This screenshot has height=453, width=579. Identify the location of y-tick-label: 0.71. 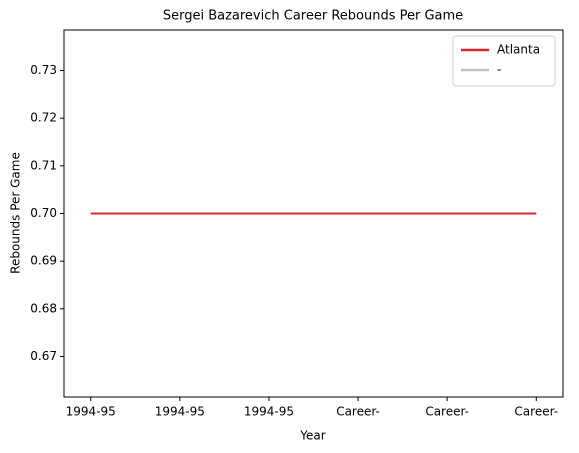
(43, 165).